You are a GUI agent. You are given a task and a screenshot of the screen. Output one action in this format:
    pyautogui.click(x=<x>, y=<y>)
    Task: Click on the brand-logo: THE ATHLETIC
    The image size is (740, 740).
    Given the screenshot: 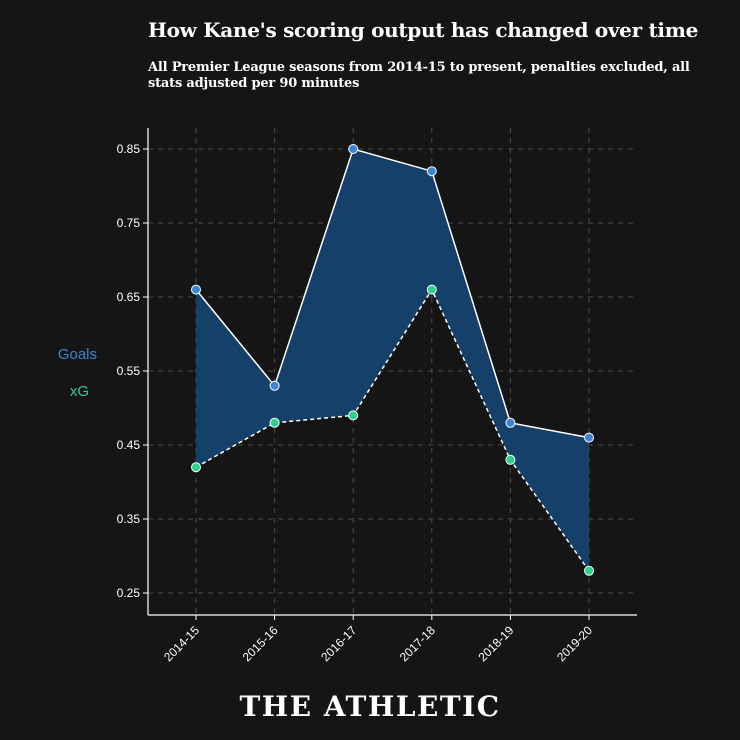 What is the action you would take?
    pyautogui.click(x=370, y=706)
    